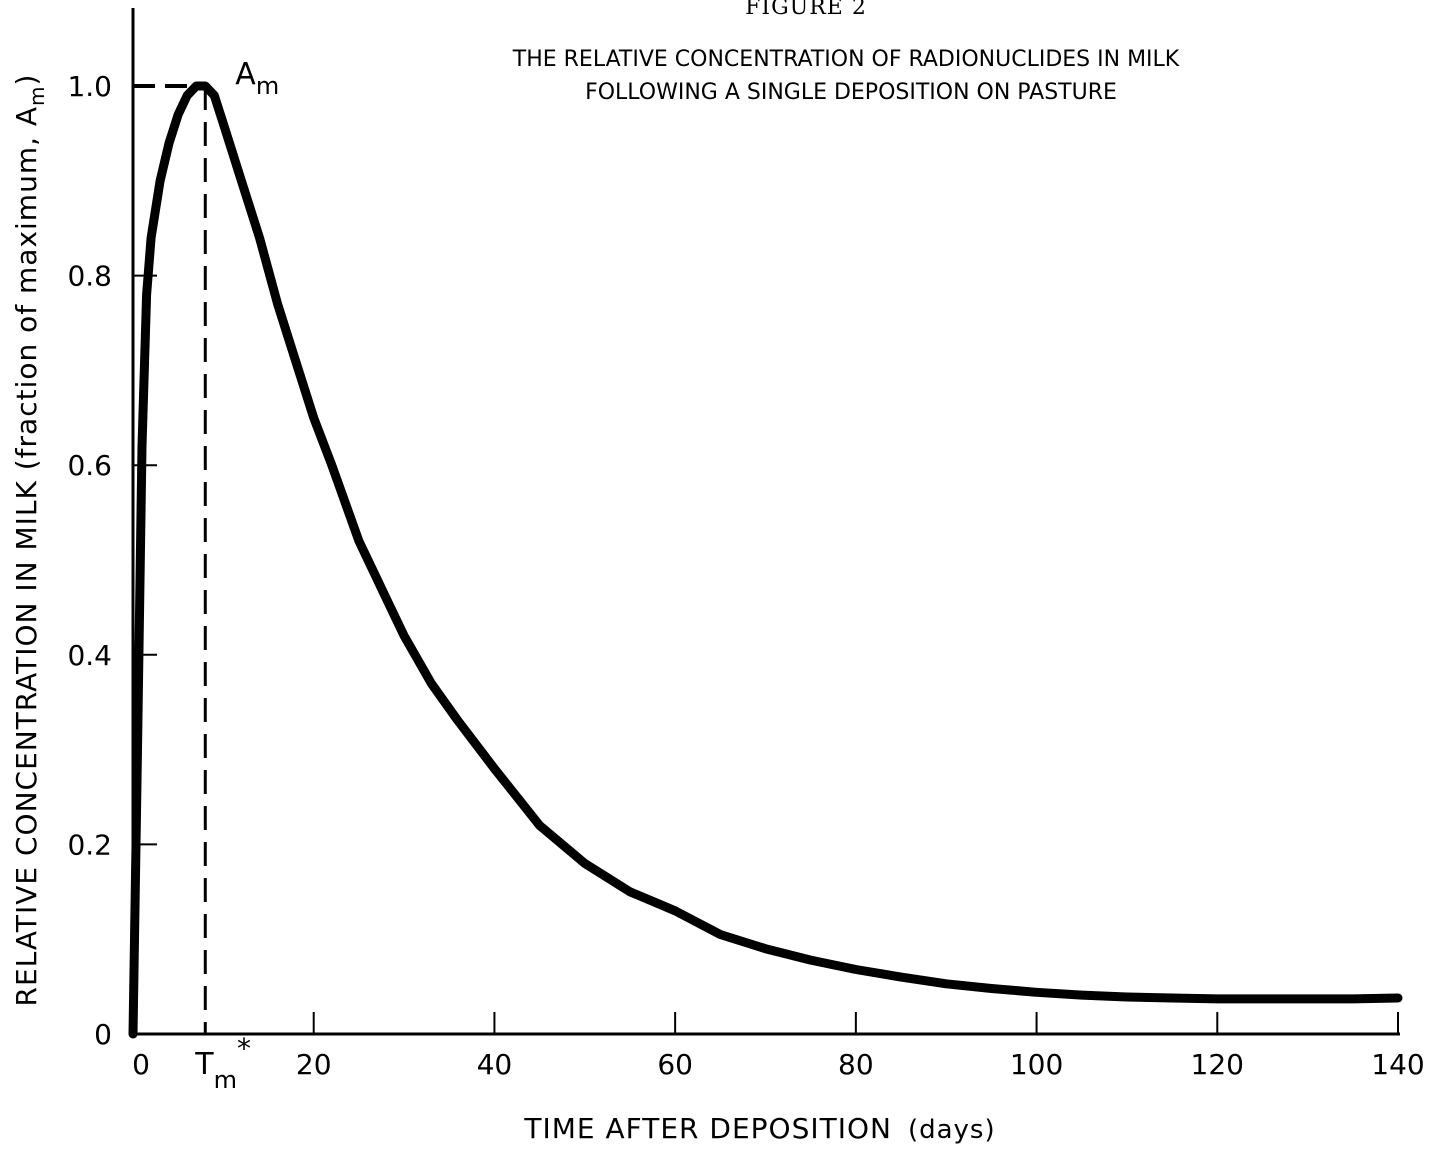  I want to click on x-tick-label: 120, so click(1217, 1064).